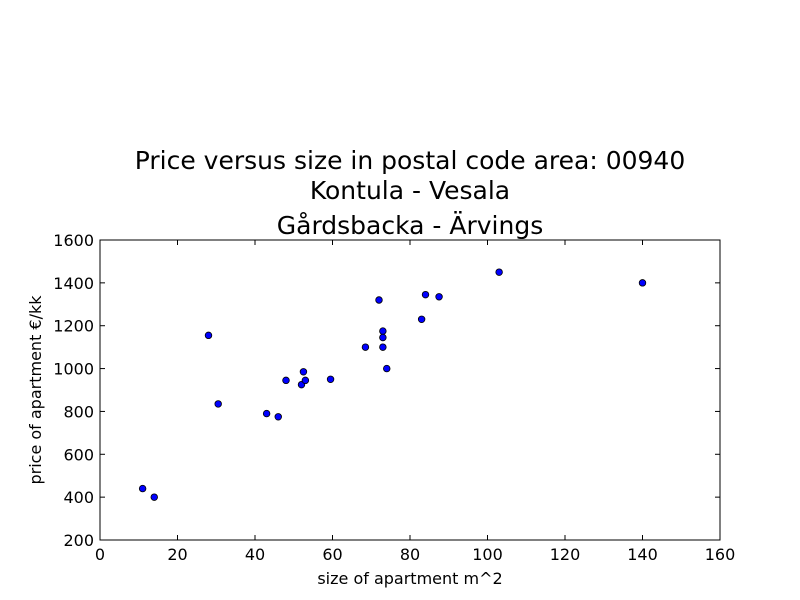  Describe the element at coordinates (720, 554) in the screenshot. I see `x-tick-label-8: 160` at that location.